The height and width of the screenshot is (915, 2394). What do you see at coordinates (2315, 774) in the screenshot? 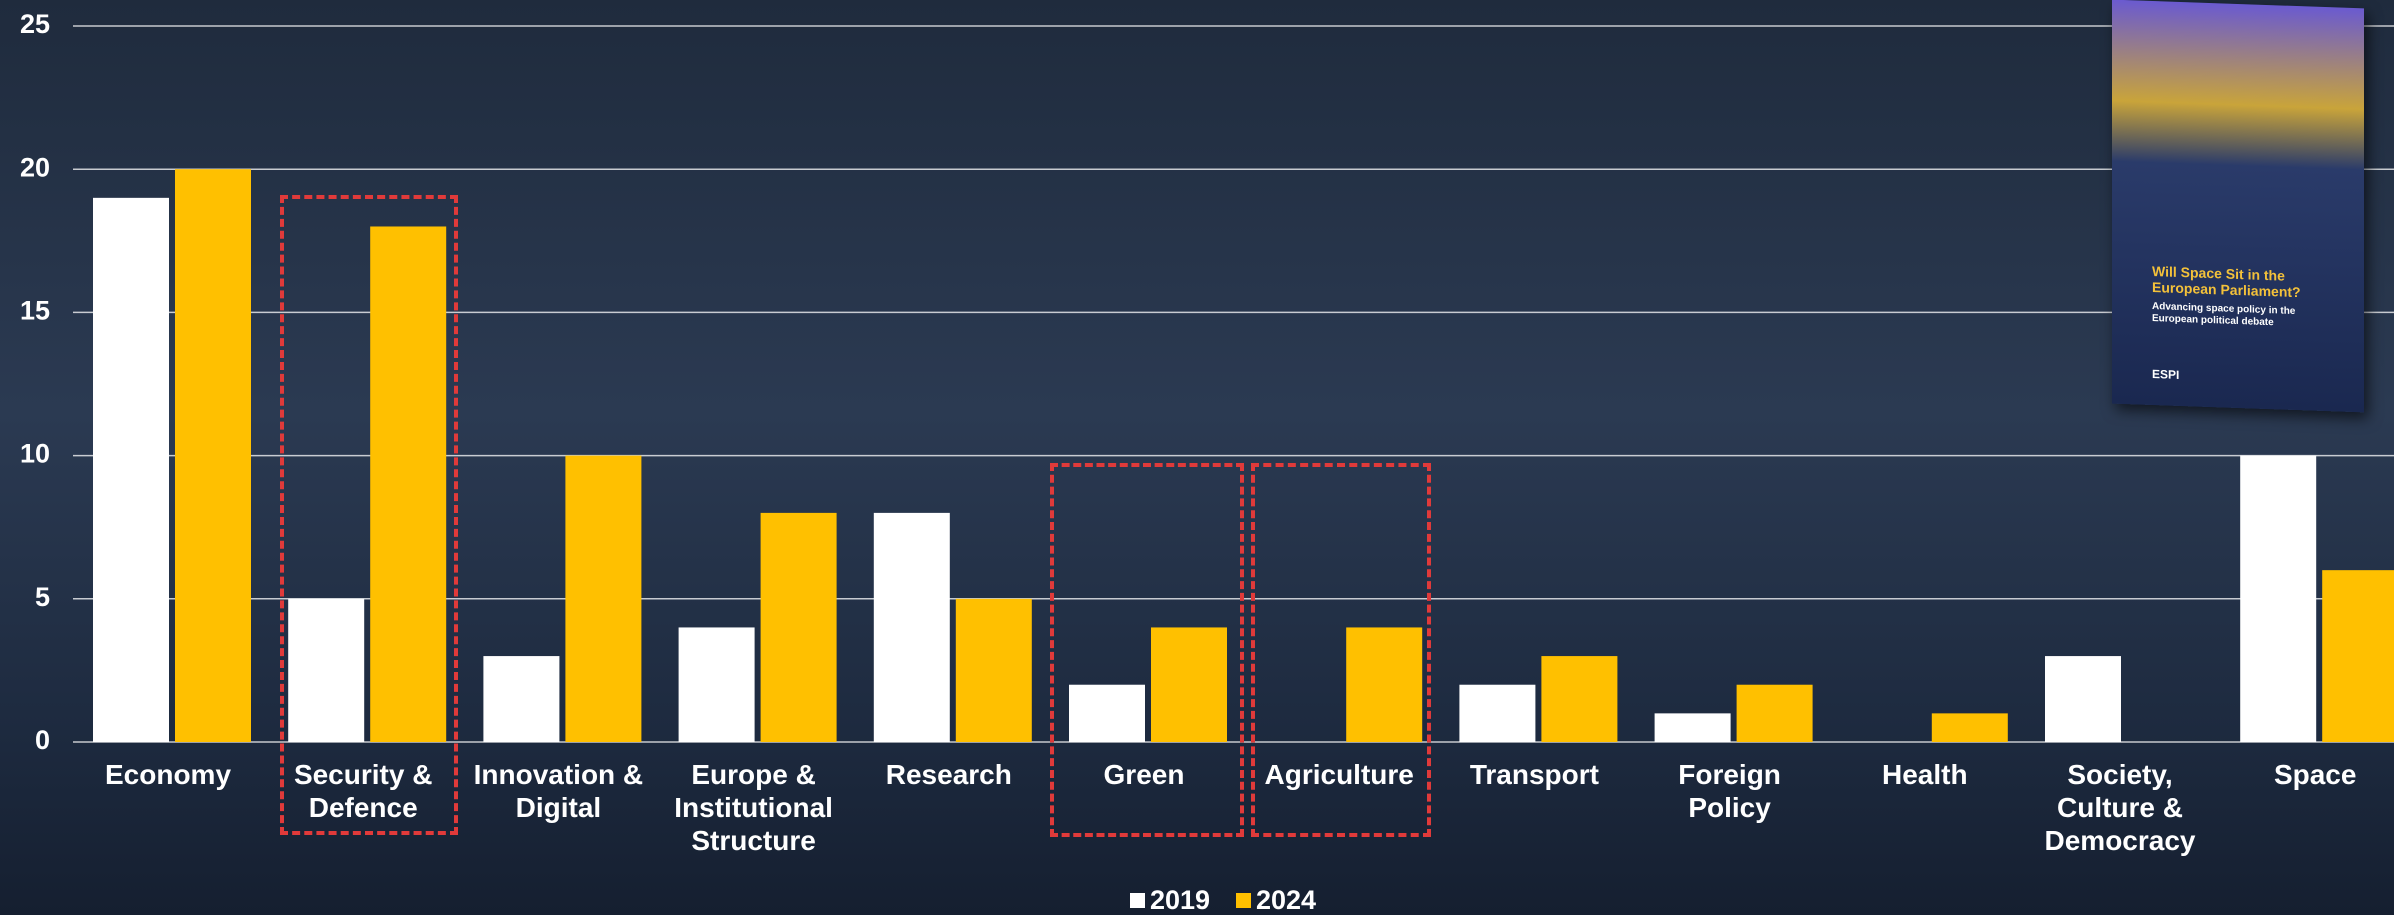
I see `x-tick-label: Space` at bounding box center [2315, 774].